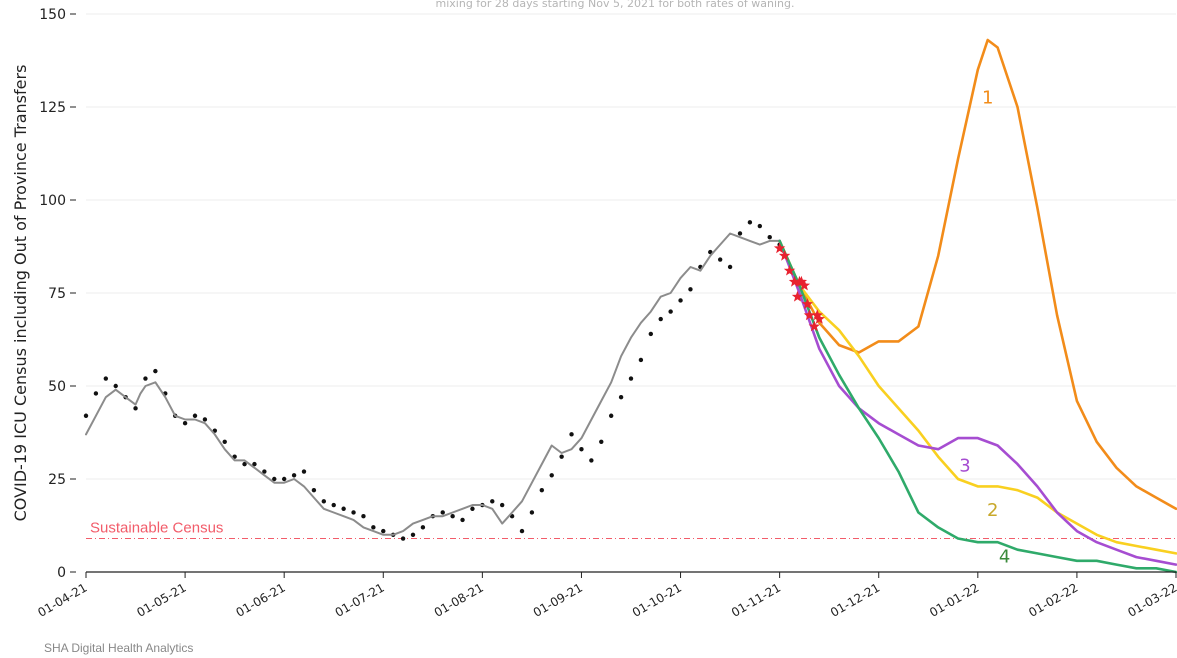 This screenshot has height=658, width=1177. What do you see at coordinates (52, 15) in the screenshot?
I see `y-tick-label: 150` at bounding box center [52, 15].